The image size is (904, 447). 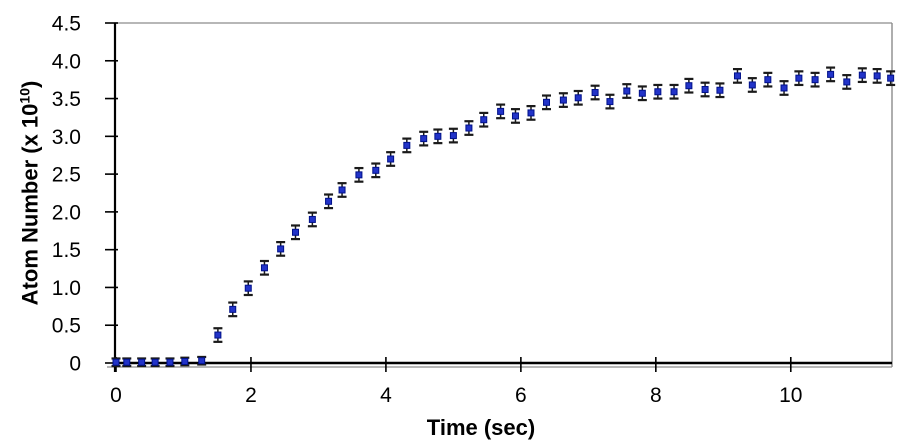 I want to click on x-axis-tick-label: 0, so click(x=116, y=395).